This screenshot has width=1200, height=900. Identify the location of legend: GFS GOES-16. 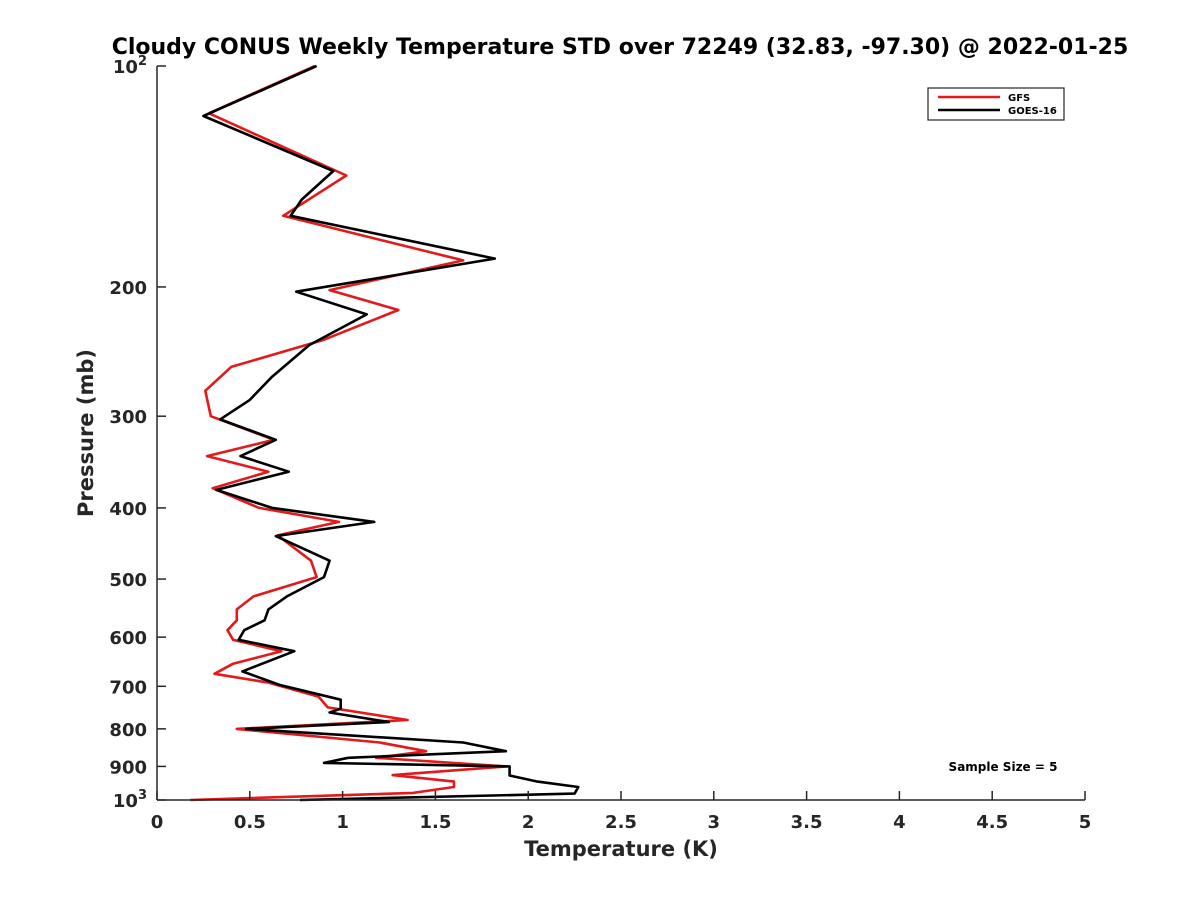
(996, 104).